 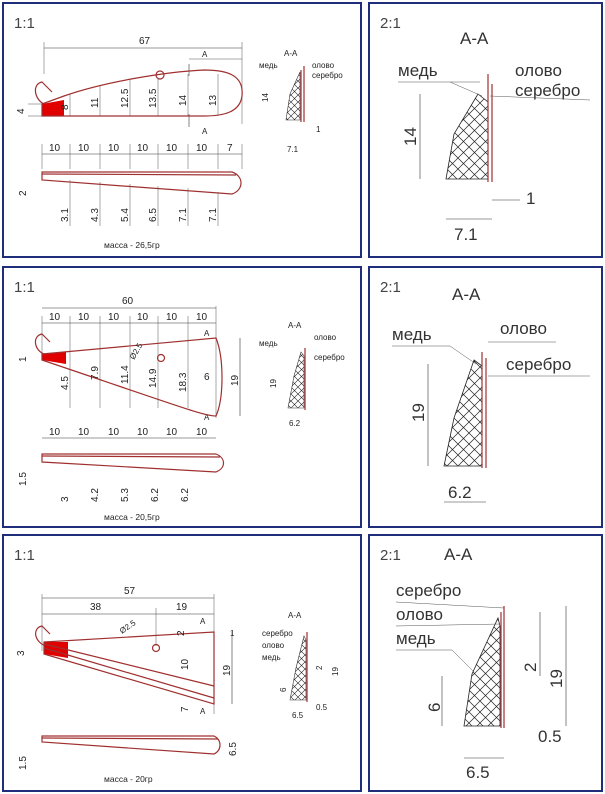 What do you see at coordinates (530, 667) in the screenshot?
I see `section-two: 2` at bounding box center [530, 667].